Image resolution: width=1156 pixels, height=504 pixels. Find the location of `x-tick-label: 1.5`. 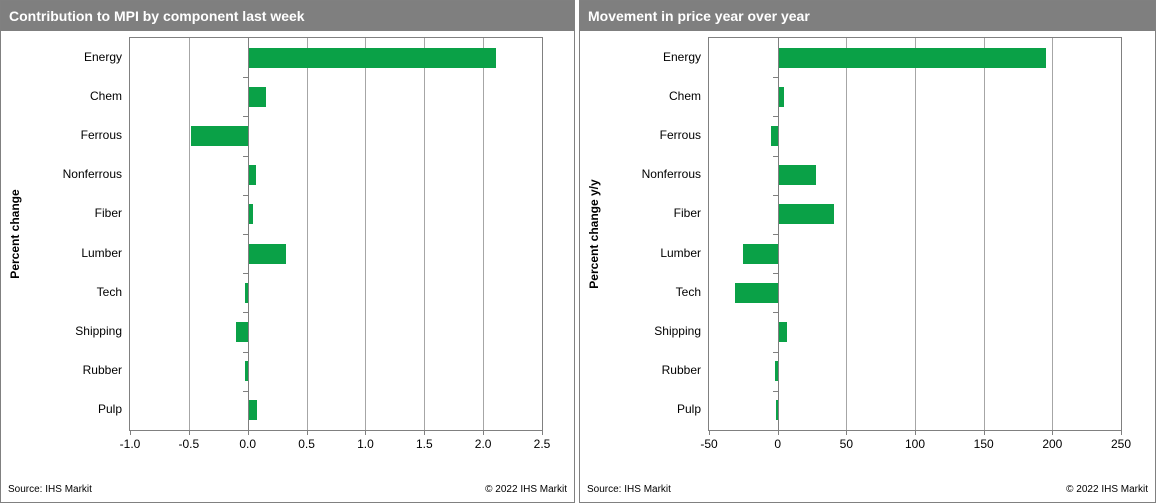

x-tick-label: 1.5 is located at coordinates (424, 444).